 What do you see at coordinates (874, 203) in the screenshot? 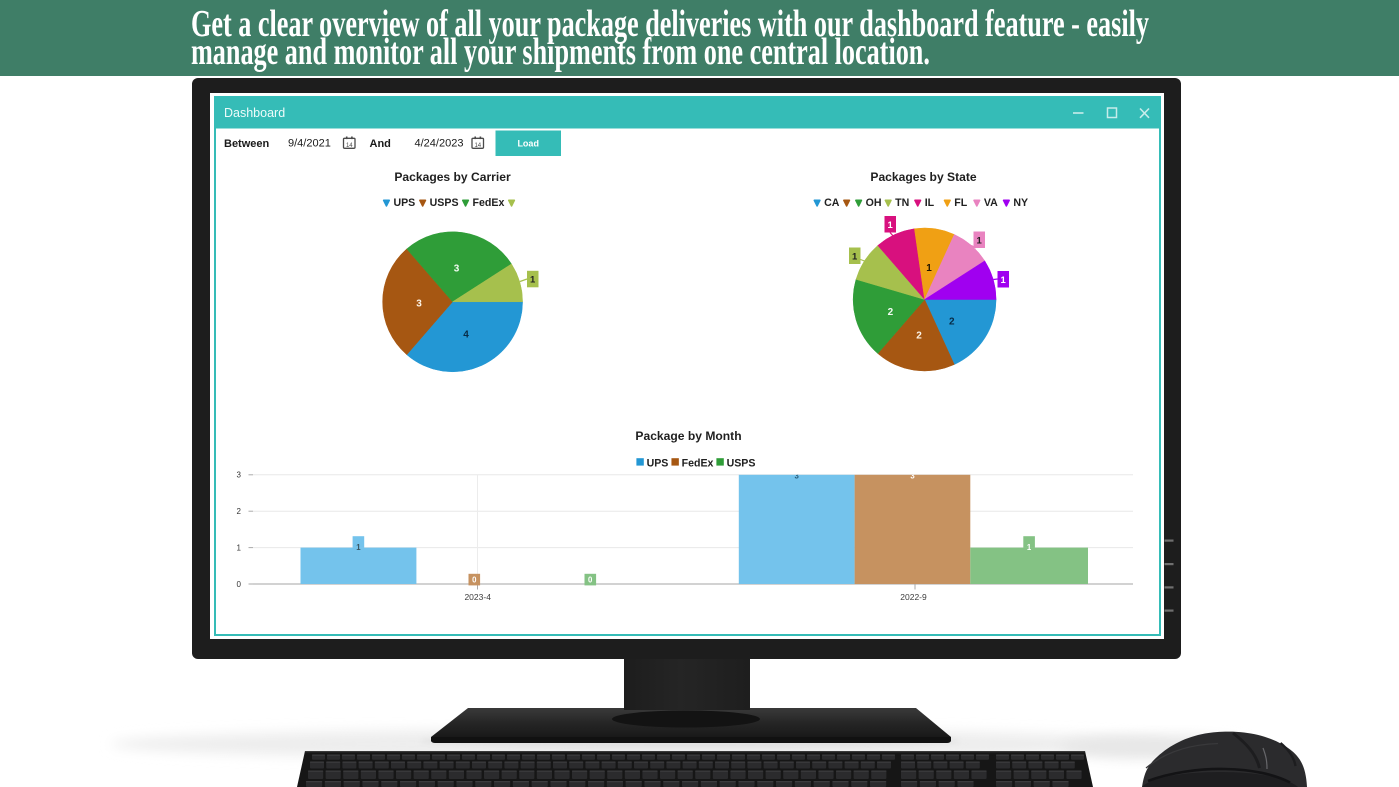
I see `svg-text: OH` at bounding box center [874, 203].